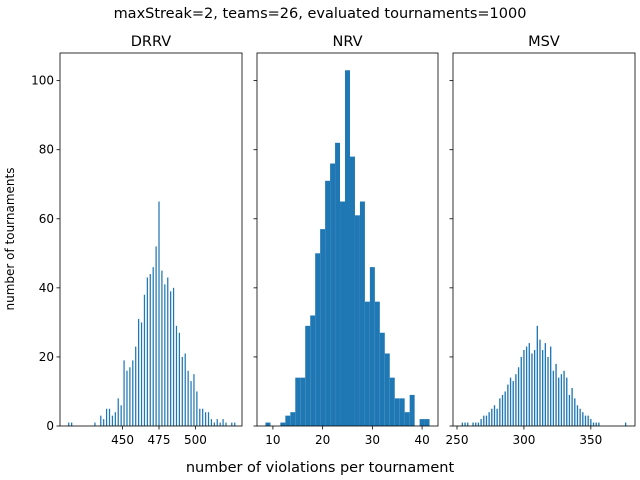 This screenshot has height=480, width=640. I want to click on subplot-title: DRRV, so click(151, 42).